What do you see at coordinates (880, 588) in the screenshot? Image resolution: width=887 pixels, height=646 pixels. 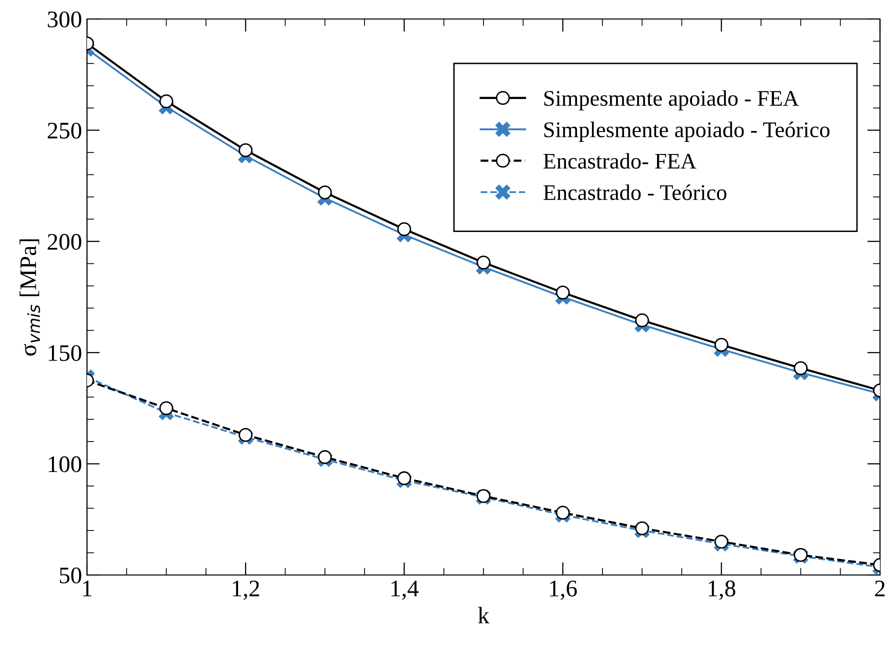 I see `x-tick-label: 2` at bounding box center [880, 588].